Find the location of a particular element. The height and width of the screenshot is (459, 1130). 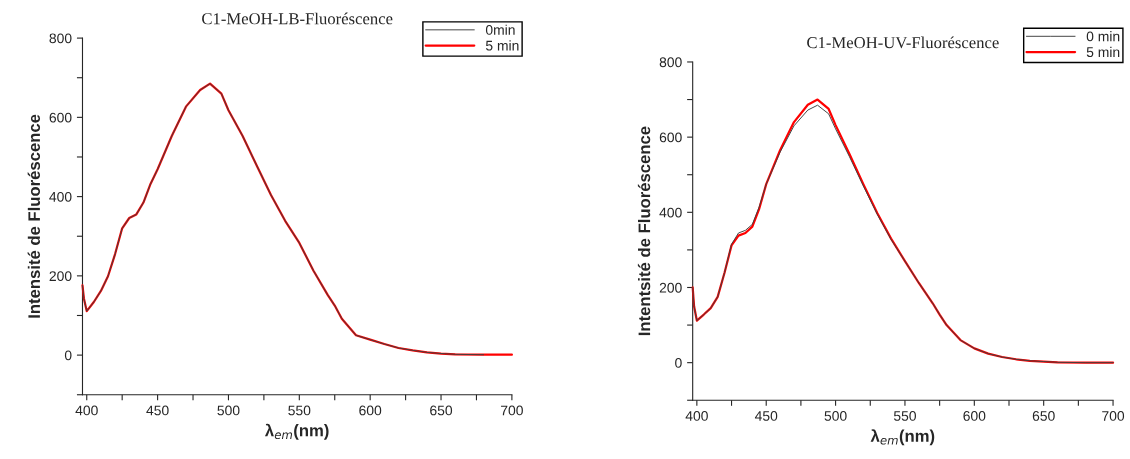

chart-title: C1-MeOH-LB-Fluoréscence is located at coordinates (297, 18).